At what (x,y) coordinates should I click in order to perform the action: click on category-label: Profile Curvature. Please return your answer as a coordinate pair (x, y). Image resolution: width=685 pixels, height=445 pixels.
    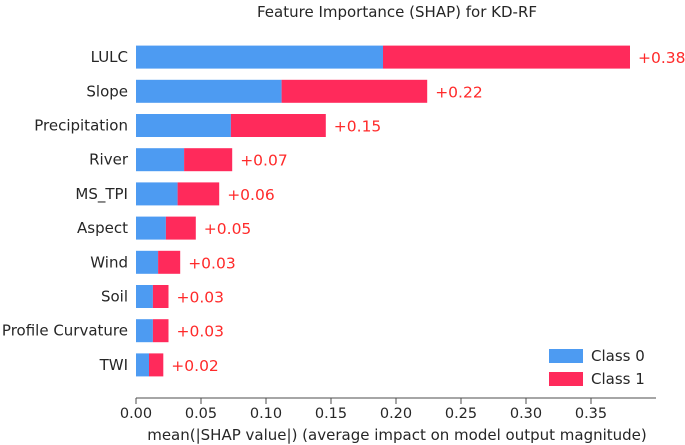
    Looking at the image, I should click on (65, 331).